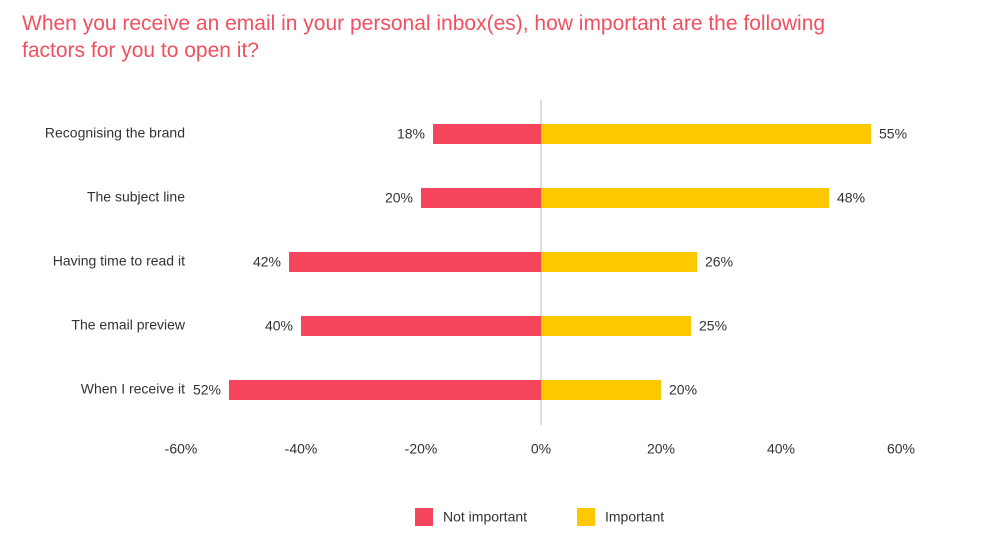 The height and width of the screenshot is (553, 1000). What do you see at coordinates (279, 326) in the screenshot?
I see `value-label: 40%` at bounding box center [279, 326].